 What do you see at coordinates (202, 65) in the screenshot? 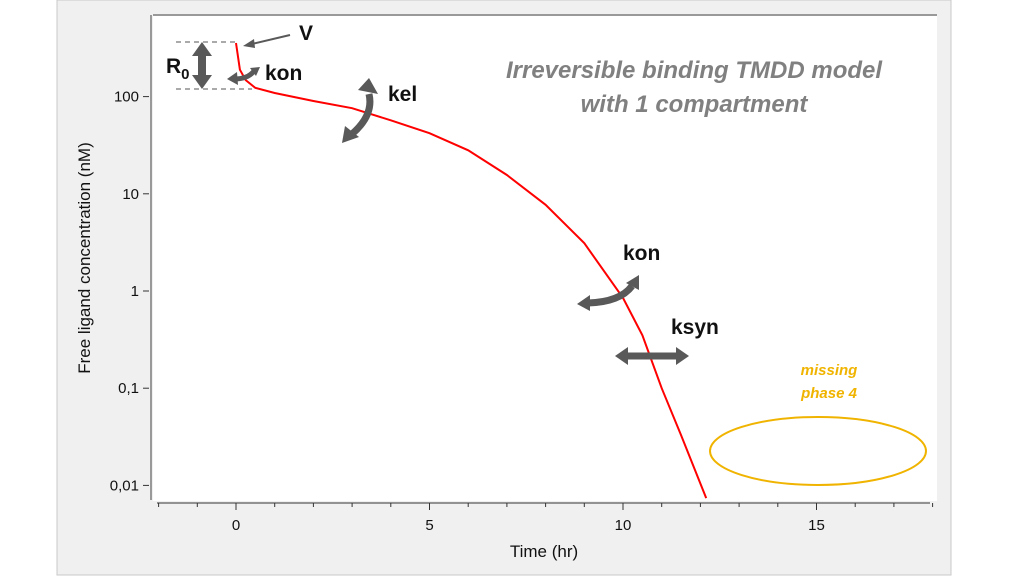
I see `r0-double-arrow` at bounding box center [202, 65].